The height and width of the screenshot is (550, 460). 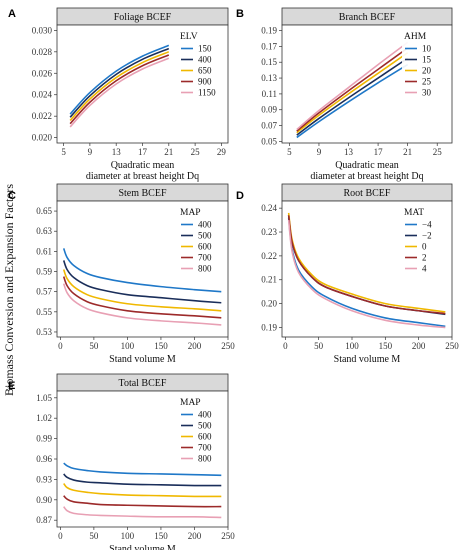 What do you see at coordinates (205, 225) in the screenshot?
I see `panel-c-legend-label: 400` at bounding box center [205, 225].